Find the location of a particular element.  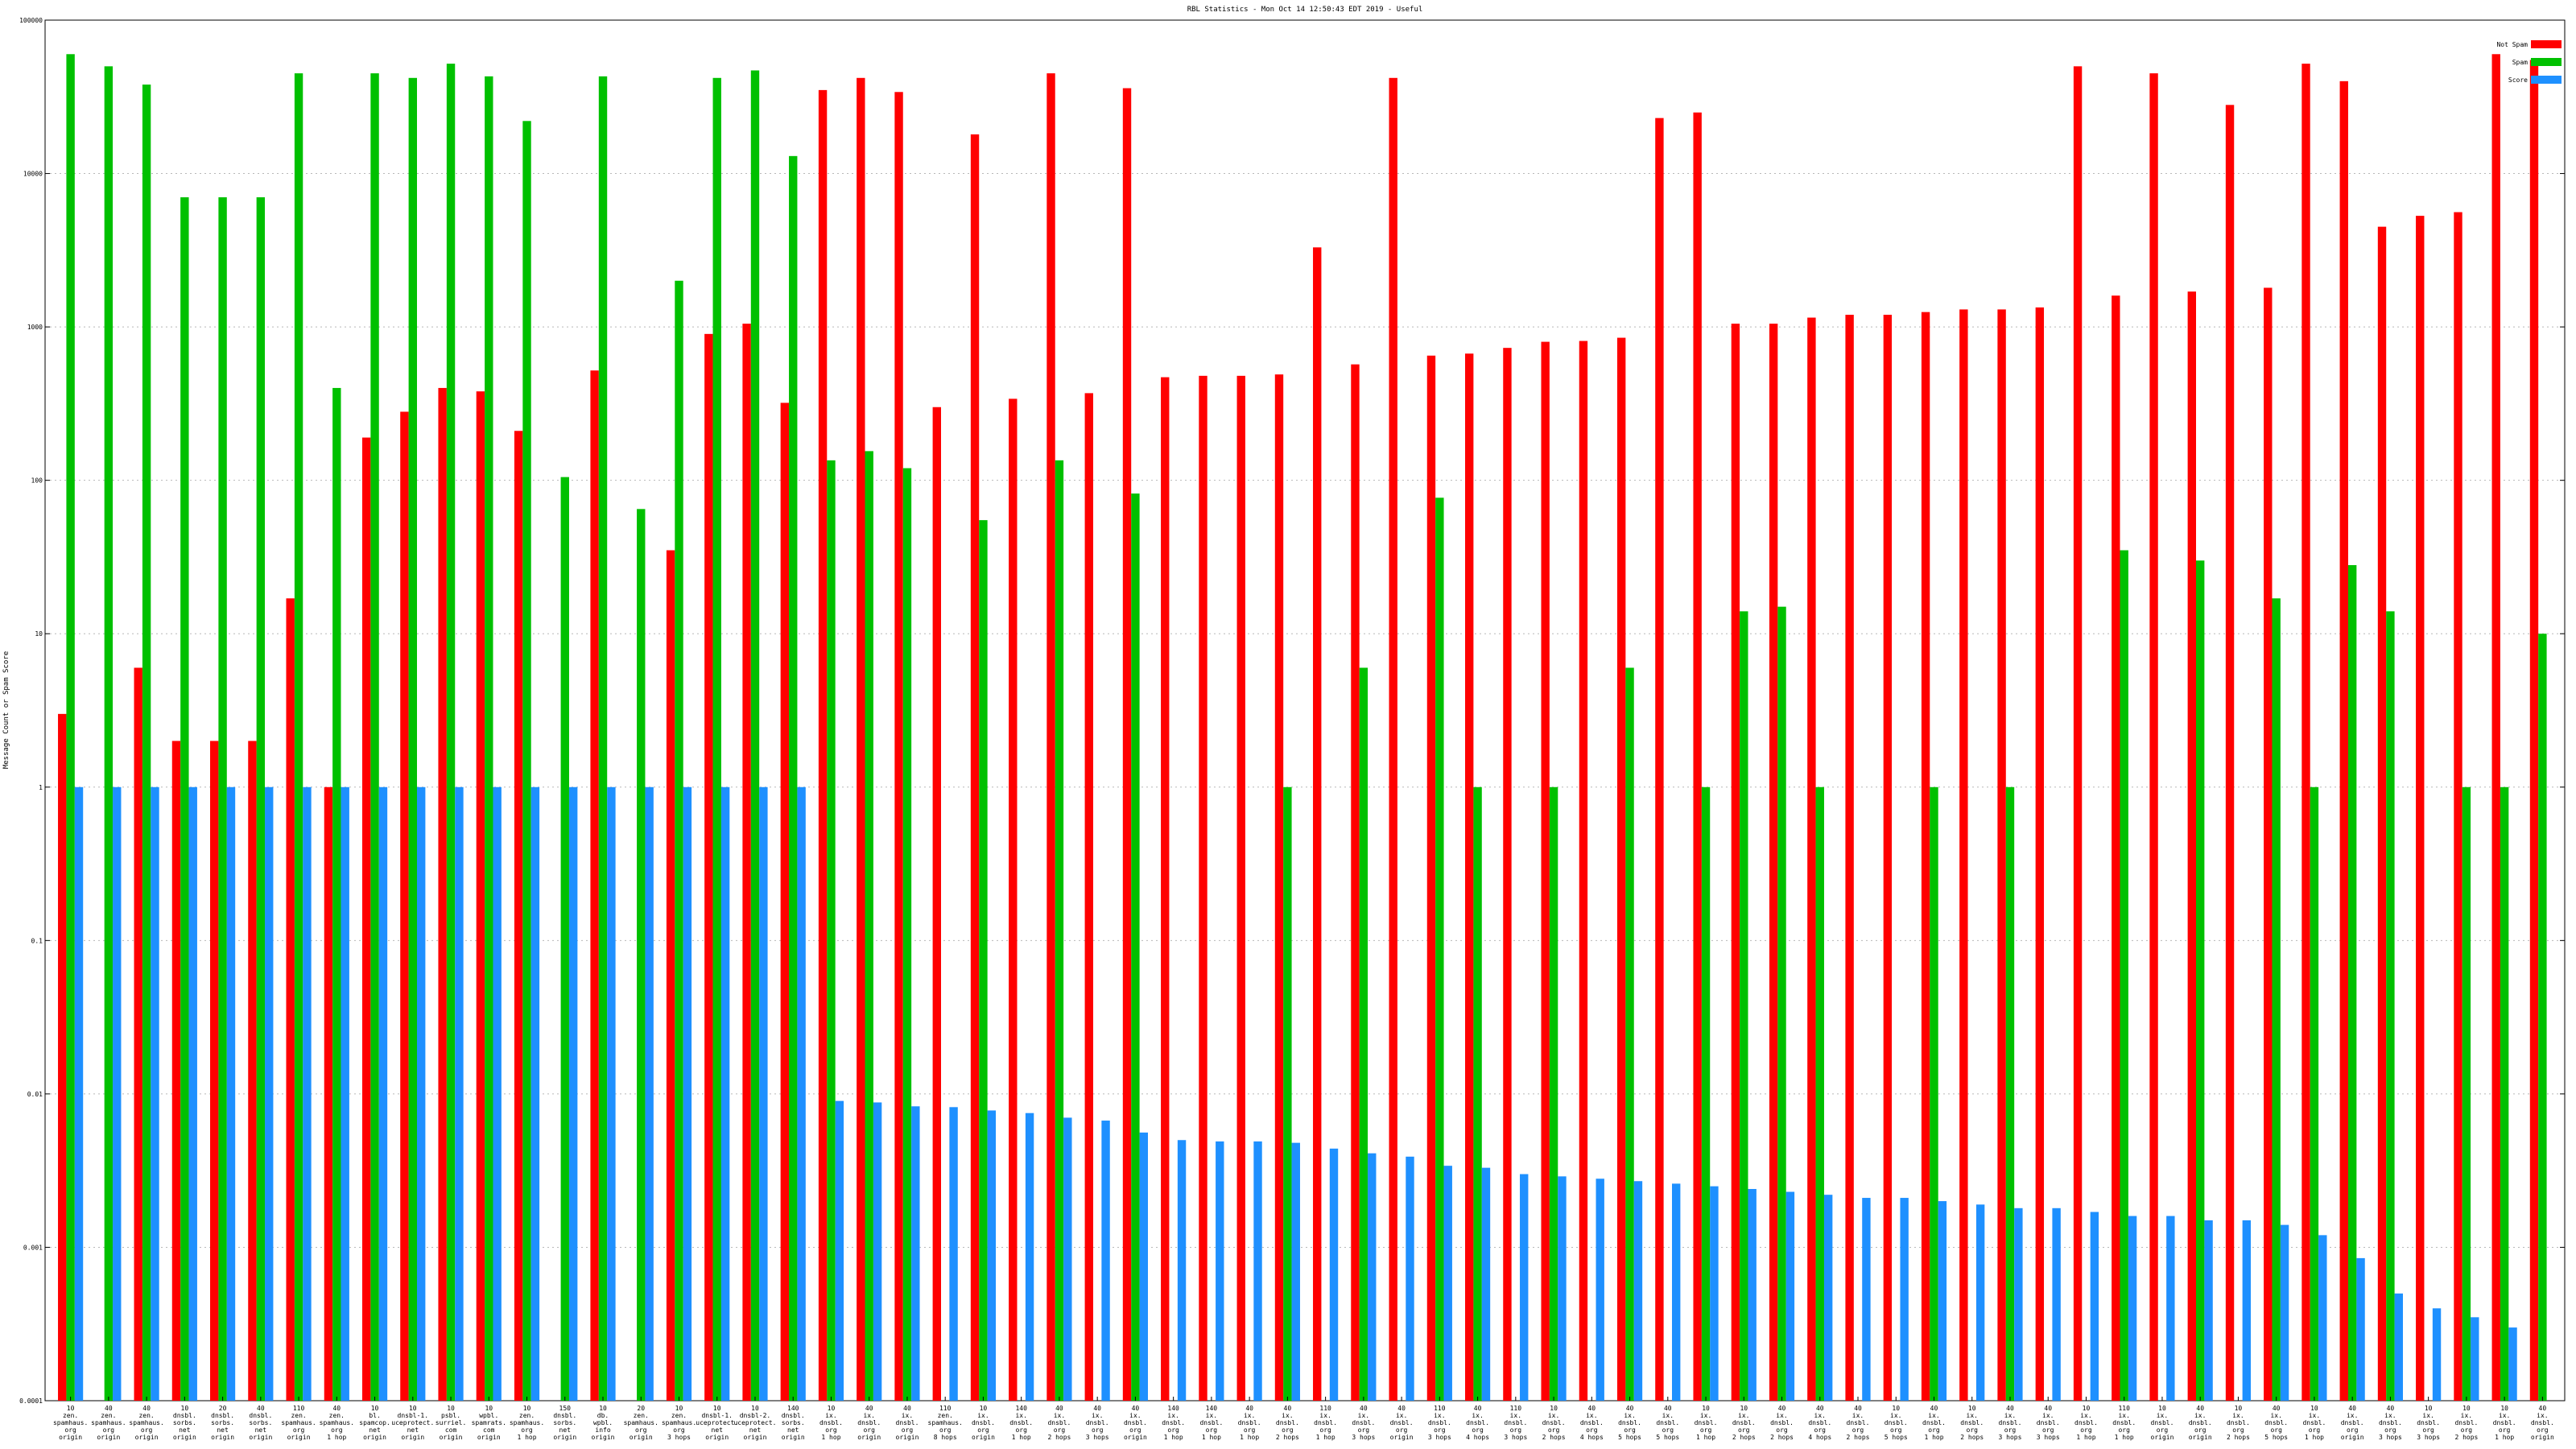

y-tick-label: 10000 is located at coordinates (33, 174).